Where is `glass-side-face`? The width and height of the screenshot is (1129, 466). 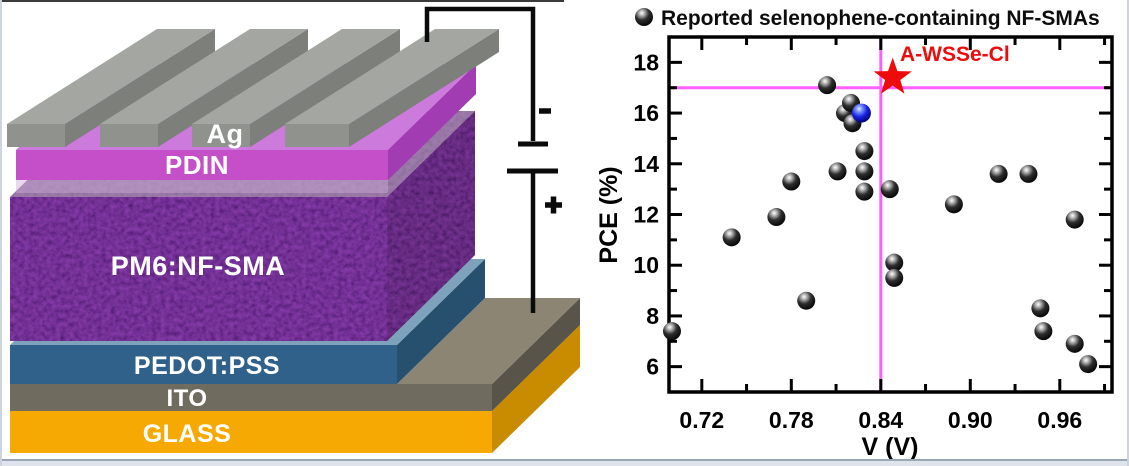
glass-side-face is located at coordinates (536, 389).